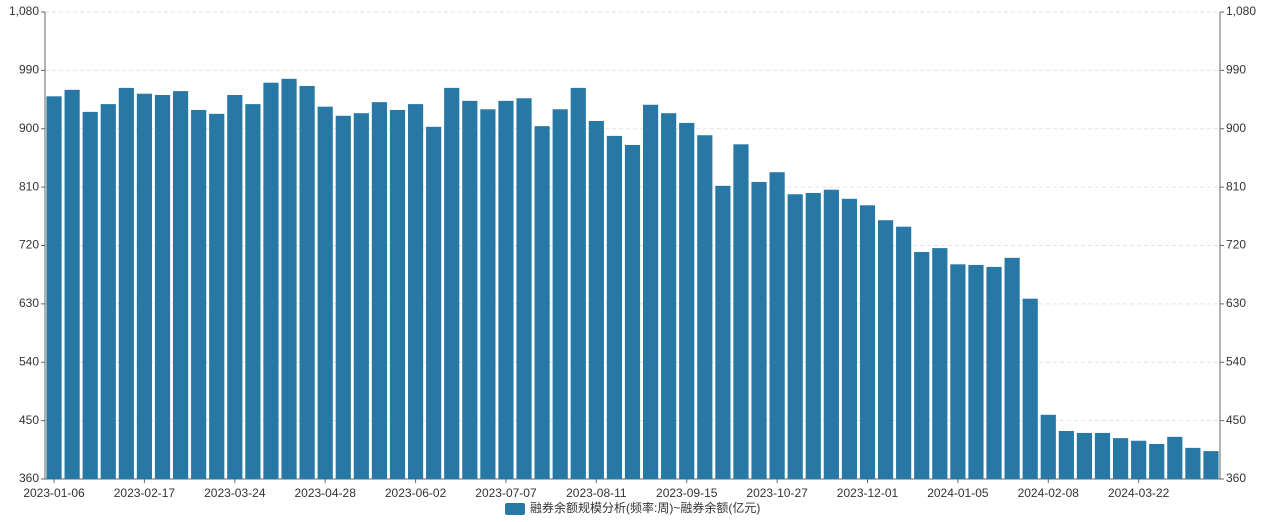  I want to click on y-tick-label: 720, so click(29, 245).